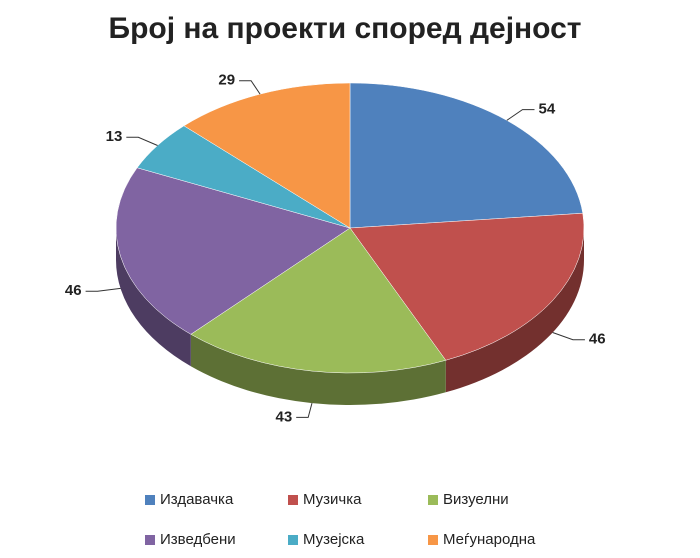  Describe the element at coordinates (334, 539) in the screenshot. I see `legend-label: Музејска` at that location.